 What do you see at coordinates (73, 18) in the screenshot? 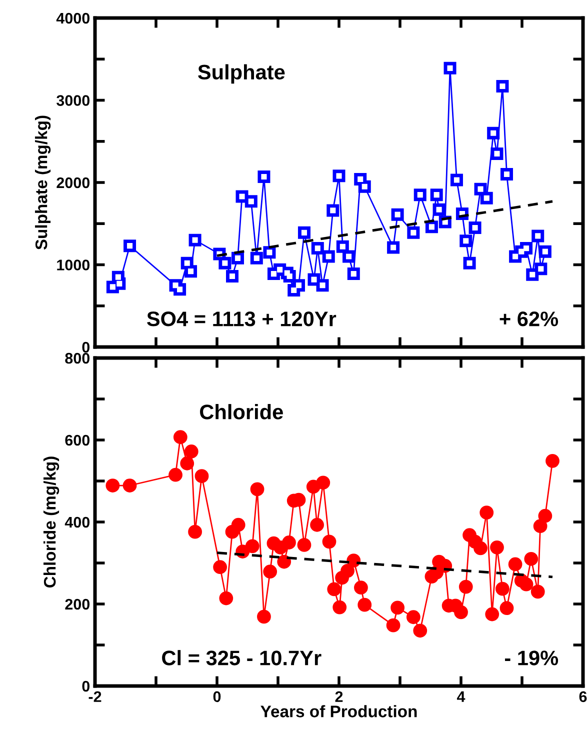
I see `y-tick-label: 4000` at bounding box center [73, 18].